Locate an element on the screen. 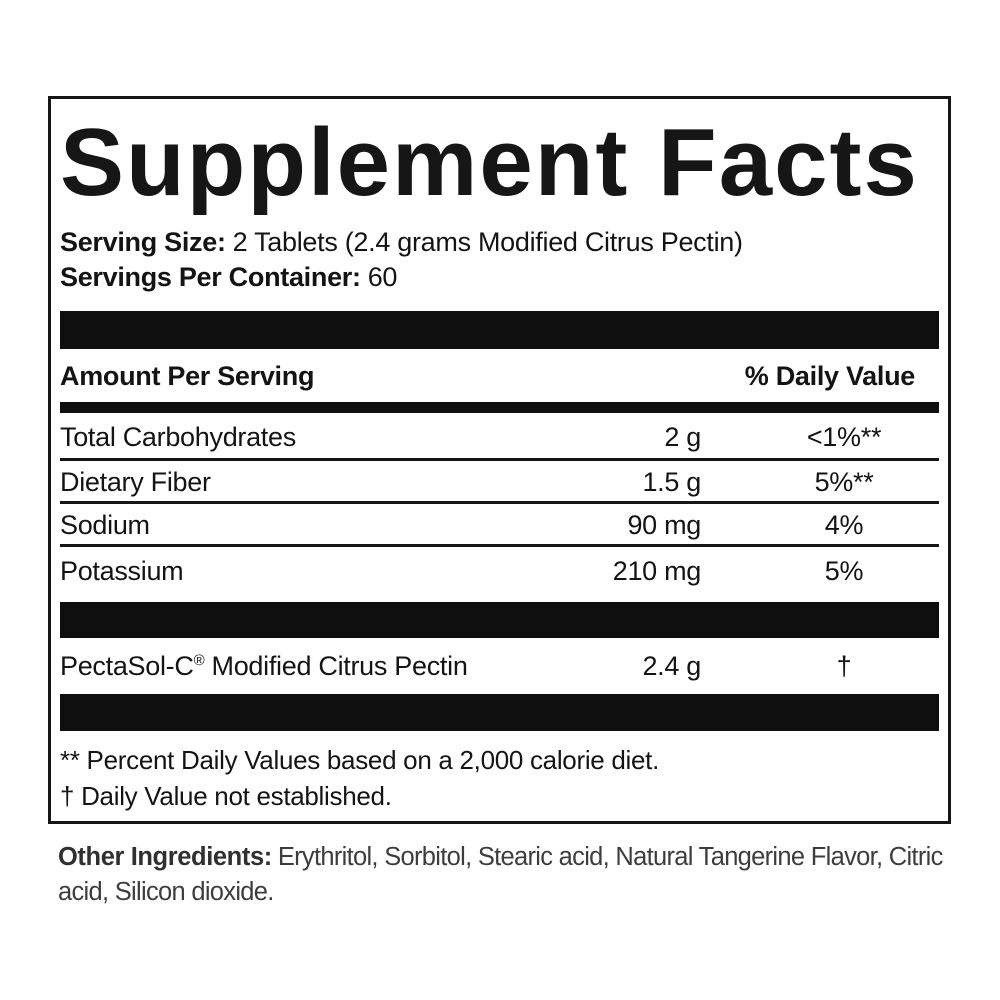 The width and height of the screenshot is (1000, 1000). table-header-row: Amount Per Serving % Daily Value is located at coordinates (499, 375).